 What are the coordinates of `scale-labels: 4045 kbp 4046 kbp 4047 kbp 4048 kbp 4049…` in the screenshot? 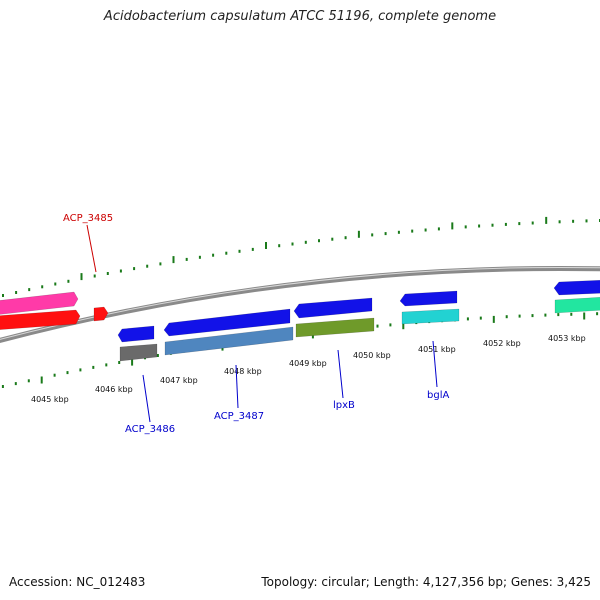 It's located at (308, 369).